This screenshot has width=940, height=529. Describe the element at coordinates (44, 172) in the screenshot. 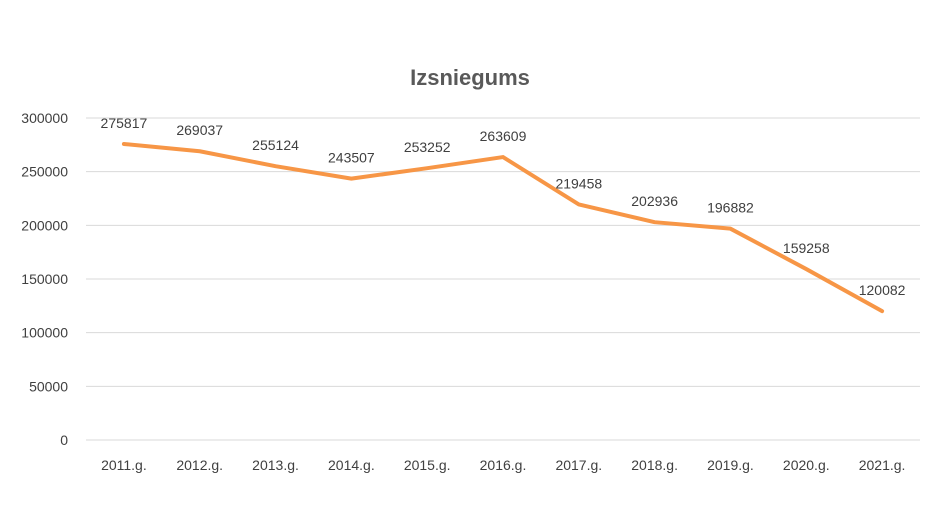

I see `y-tick-label: 250000` at that location.